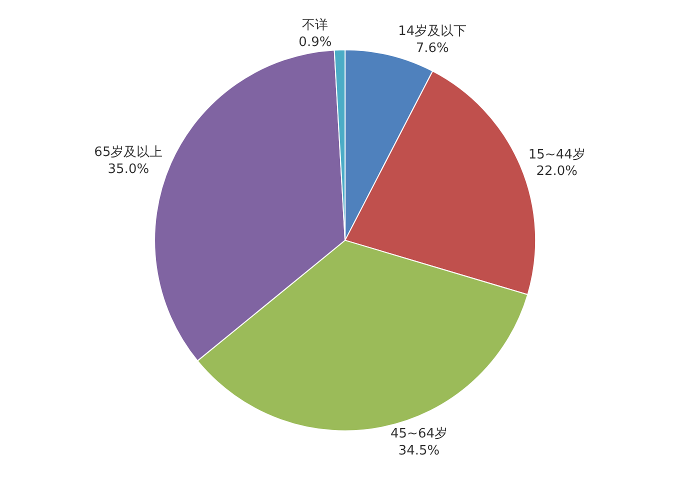 This screenshot has height=490, width=677. Describe the element at coordinates (557, 172) in the screenshot. I see `data-label: 22.0%` at that location.